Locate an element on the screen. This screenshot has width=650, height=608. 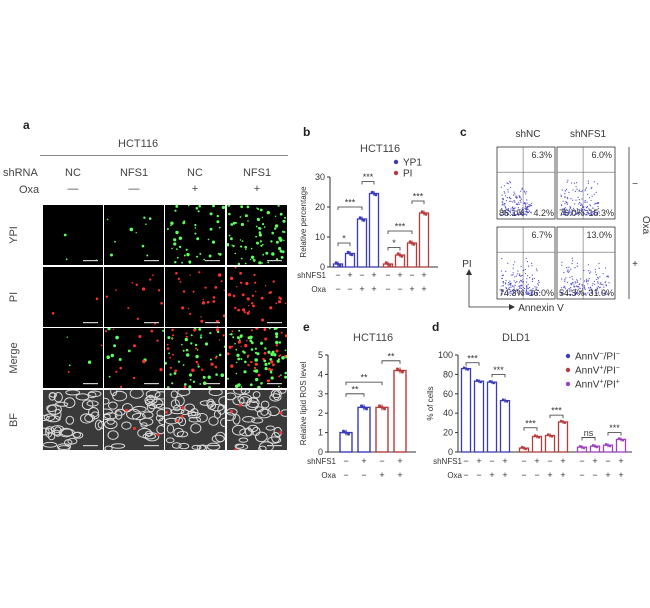
bar is located at coordinates (550, 443).